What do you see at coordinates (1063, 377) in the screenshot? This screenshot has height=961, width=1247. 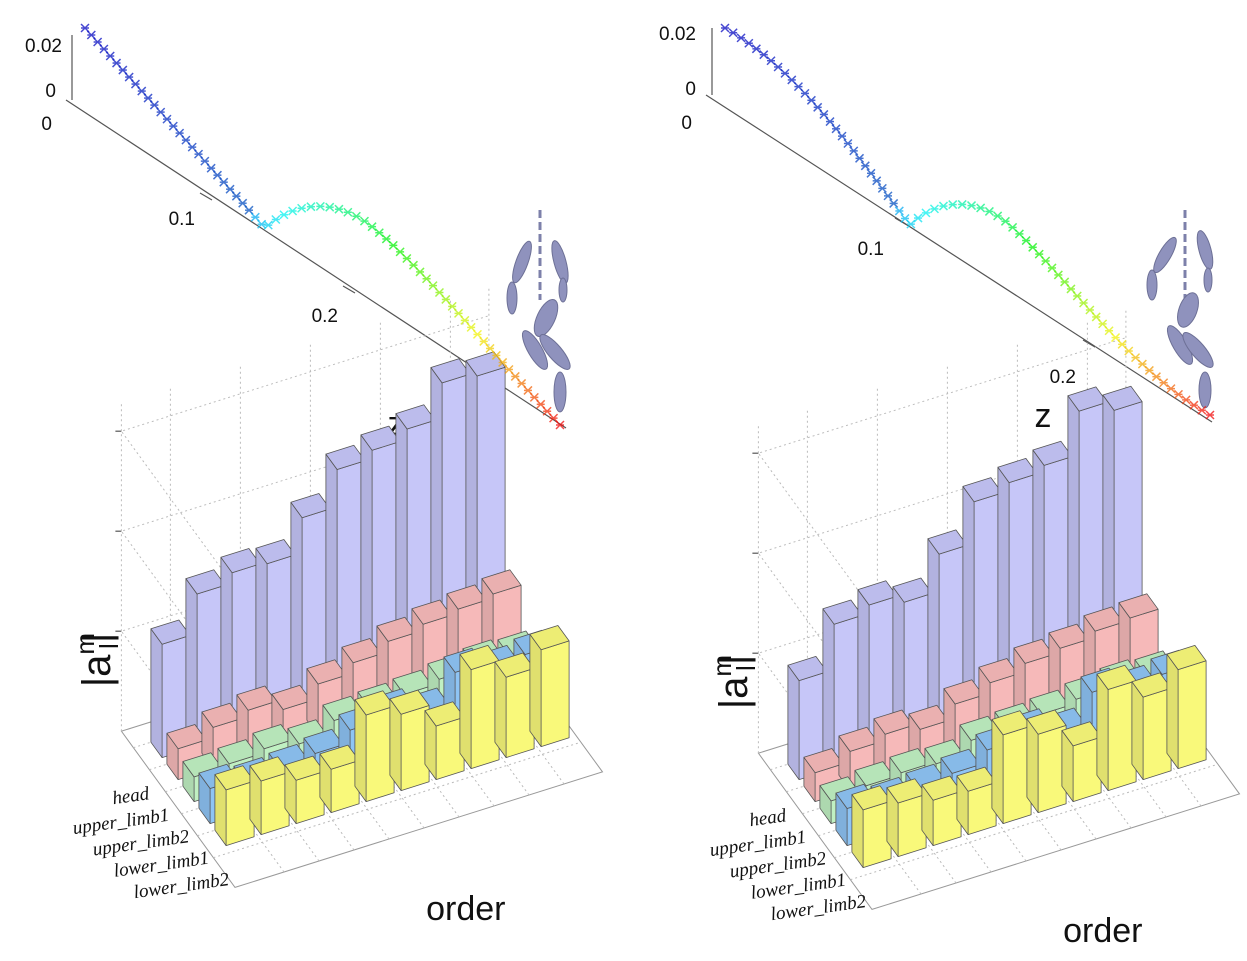 I see `tick-label: 0.2` at bounding box center [1063, 377].